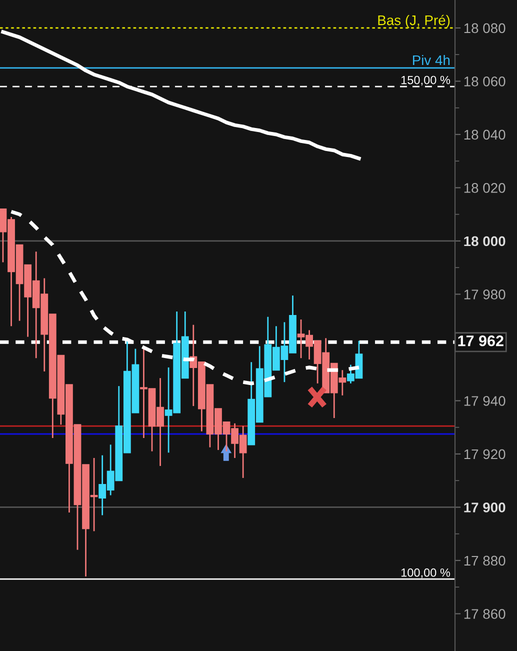  I want to click on y-tick-label: 17 920, so click(485, 454).